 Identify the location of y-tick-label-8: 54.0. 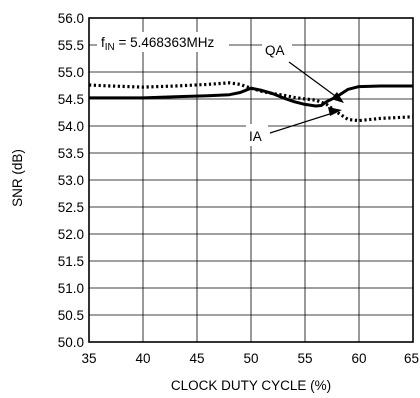
(71, 126).